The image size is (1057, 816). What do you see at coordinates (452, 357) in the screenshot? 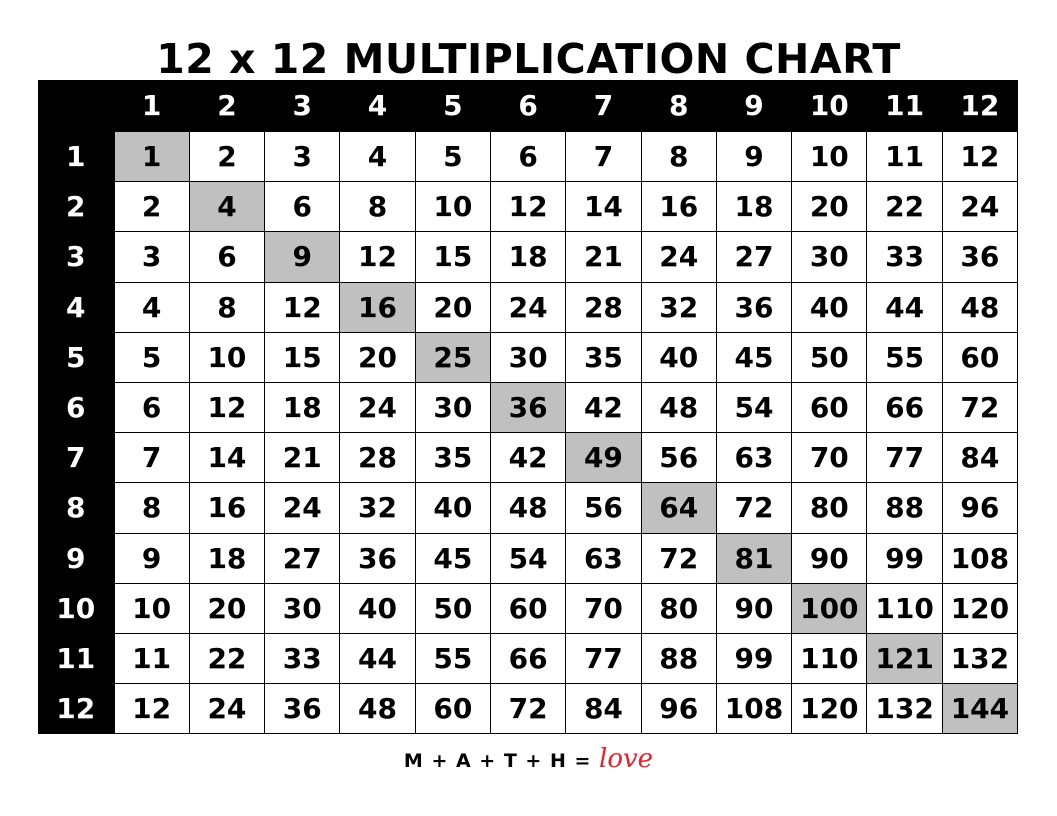
I see `square-cell: 25` at bounding box center [452, 357].